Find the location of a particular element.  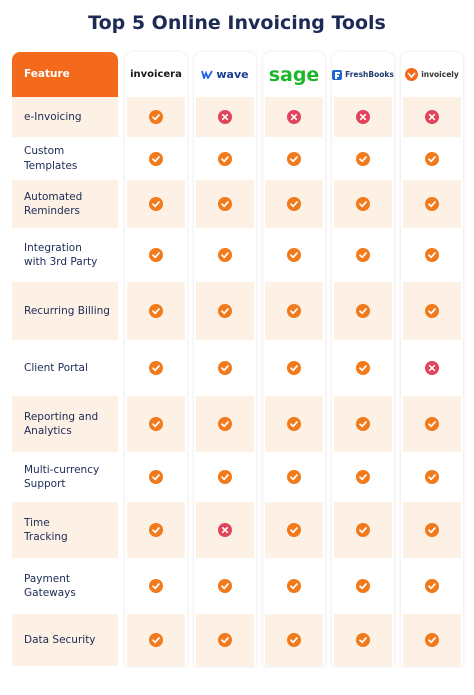

tool-logo: sage is located at coordinates (294, 74).